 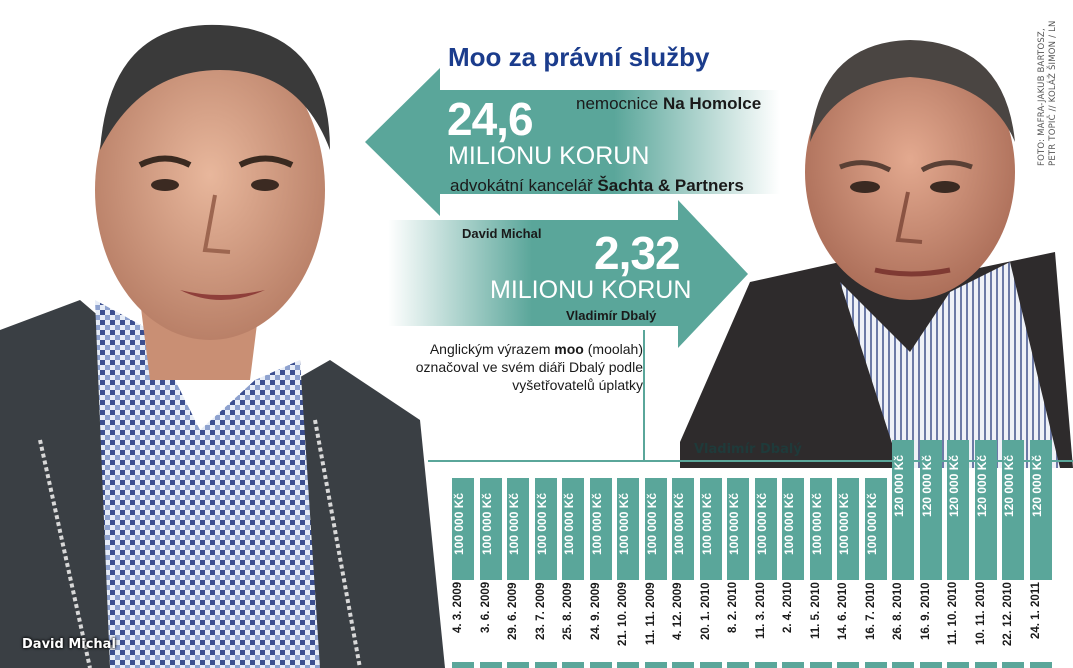 I want to click on note-text-1: Anglickým výrazem, so click(x=492, y=349).